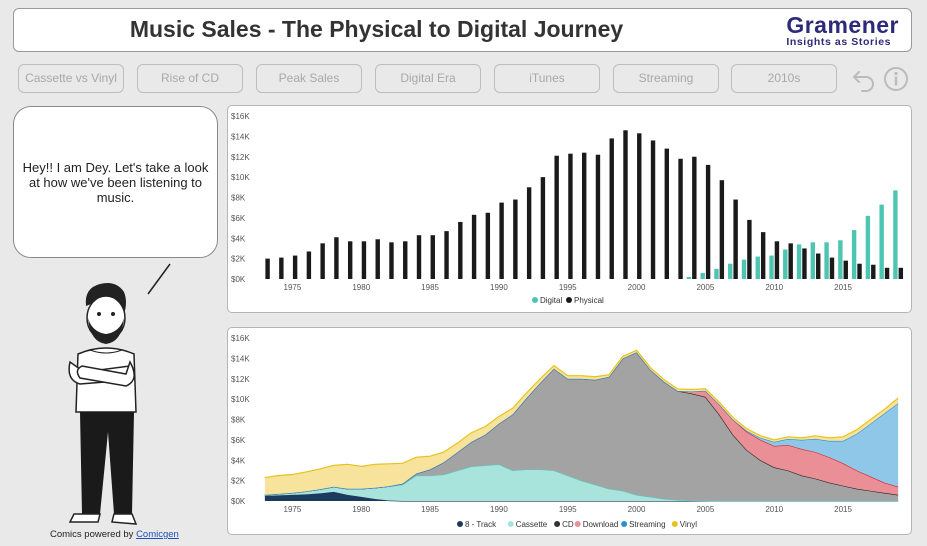  I want to click on brand-name: Gramener, so click(842, 25).